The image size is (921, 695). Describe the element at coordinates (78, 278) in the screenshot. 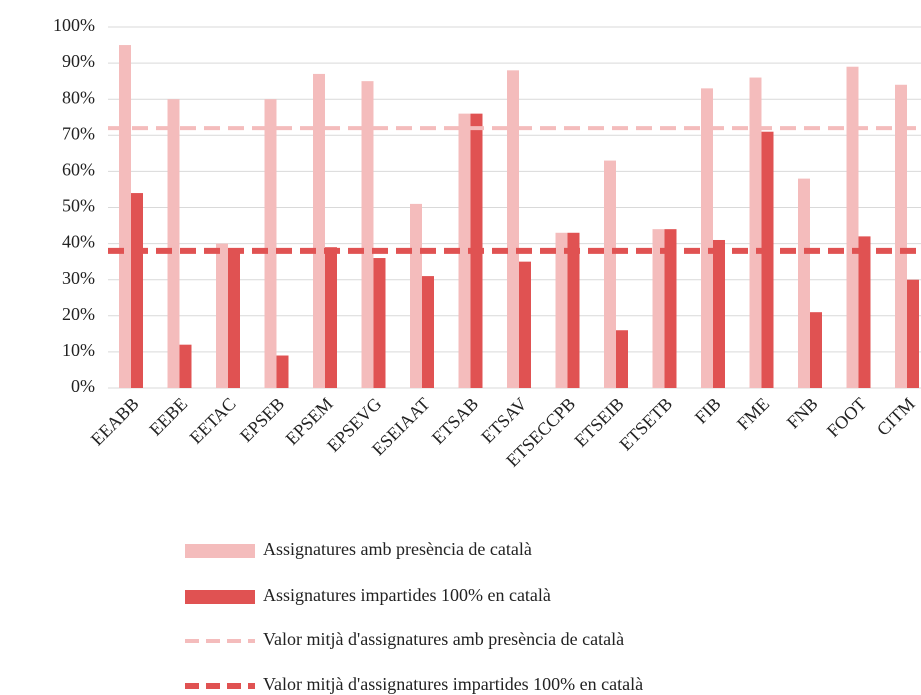

I see `y-tick-label: 30%` at that location.